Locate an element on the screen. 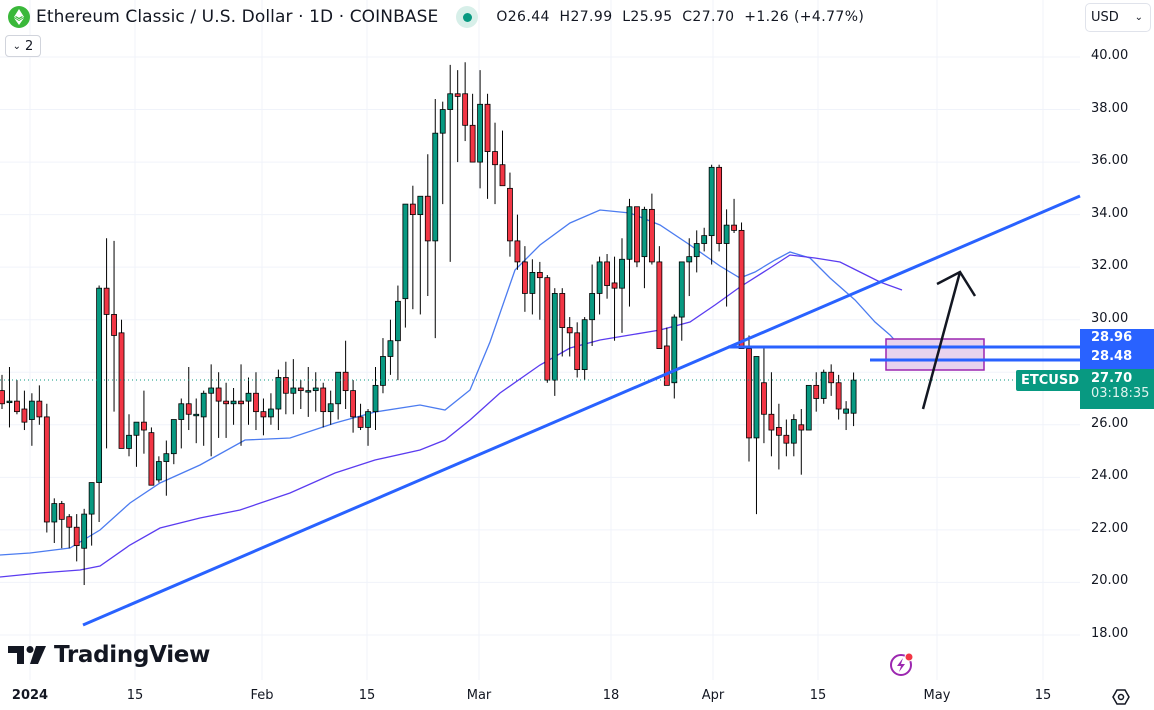 The height and width of the screenshot is (710, 1154). tradingview-logo: TradingView is located at coordinates (109, 655).